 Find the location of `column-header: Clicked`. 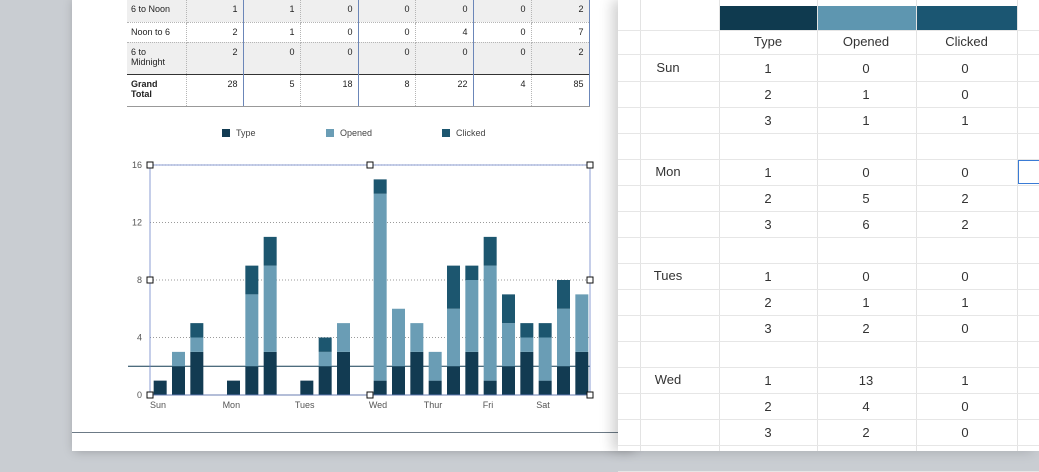

column-header: Clicked is located at coordinates (966, 41).